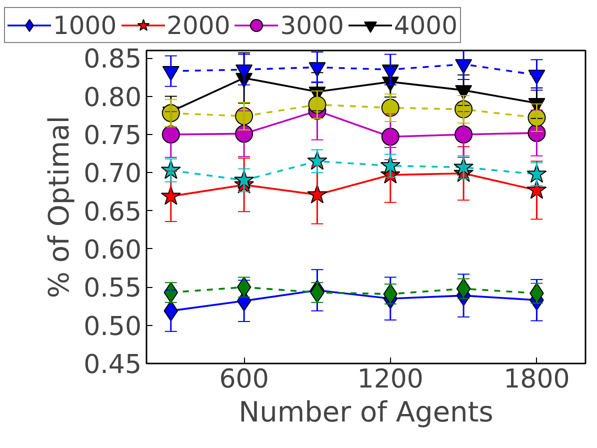 The image size is (597, 448). What do you see at coordinates (366, 412) in the screenshot?
I see `x-axis-title: Number of Agents` at bounding box center [366, 412].